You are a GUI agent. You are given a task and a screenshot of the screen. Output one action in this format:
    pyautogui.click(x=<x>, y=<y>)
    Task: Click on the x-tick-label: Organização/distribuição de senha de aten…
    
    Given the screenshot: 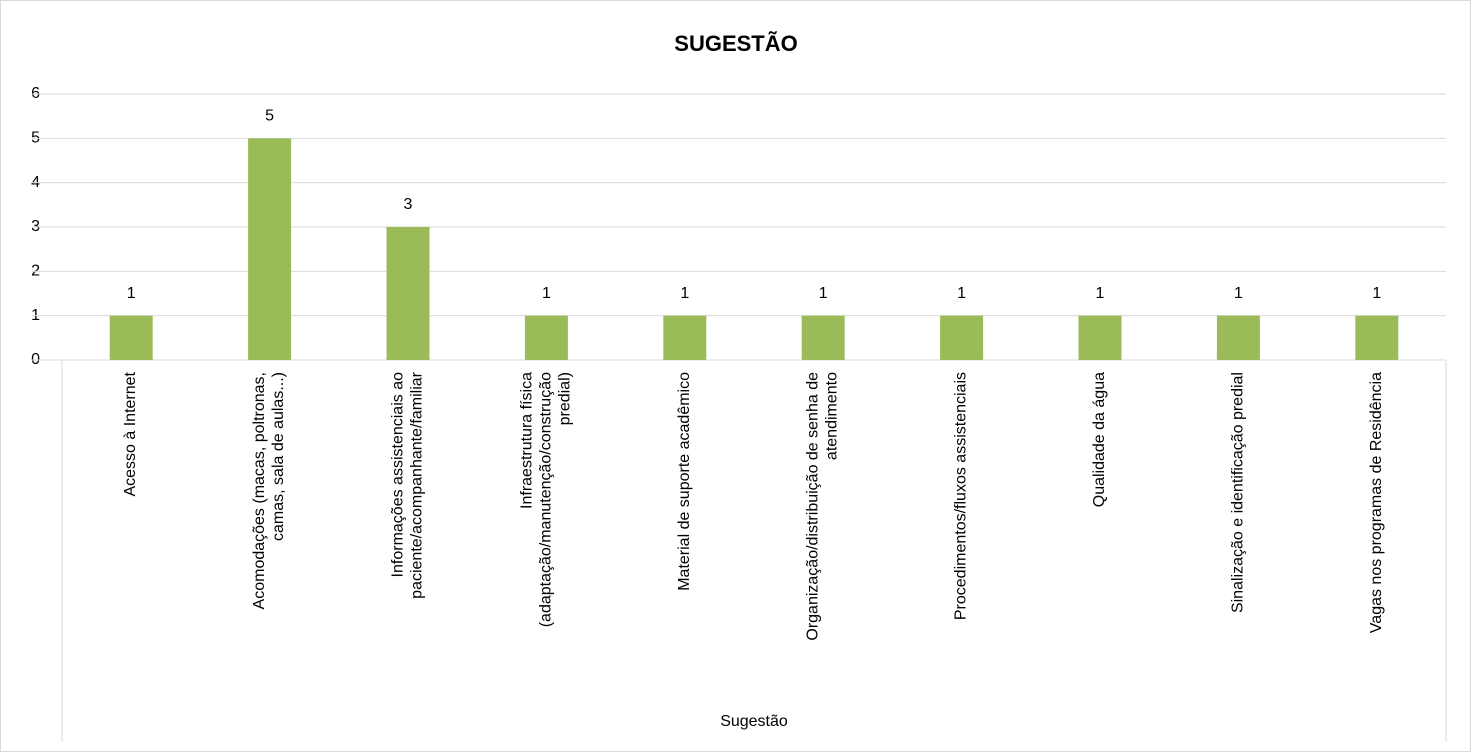 What is the action you would take?
    pyautogui.click(x=823, y=506)
    